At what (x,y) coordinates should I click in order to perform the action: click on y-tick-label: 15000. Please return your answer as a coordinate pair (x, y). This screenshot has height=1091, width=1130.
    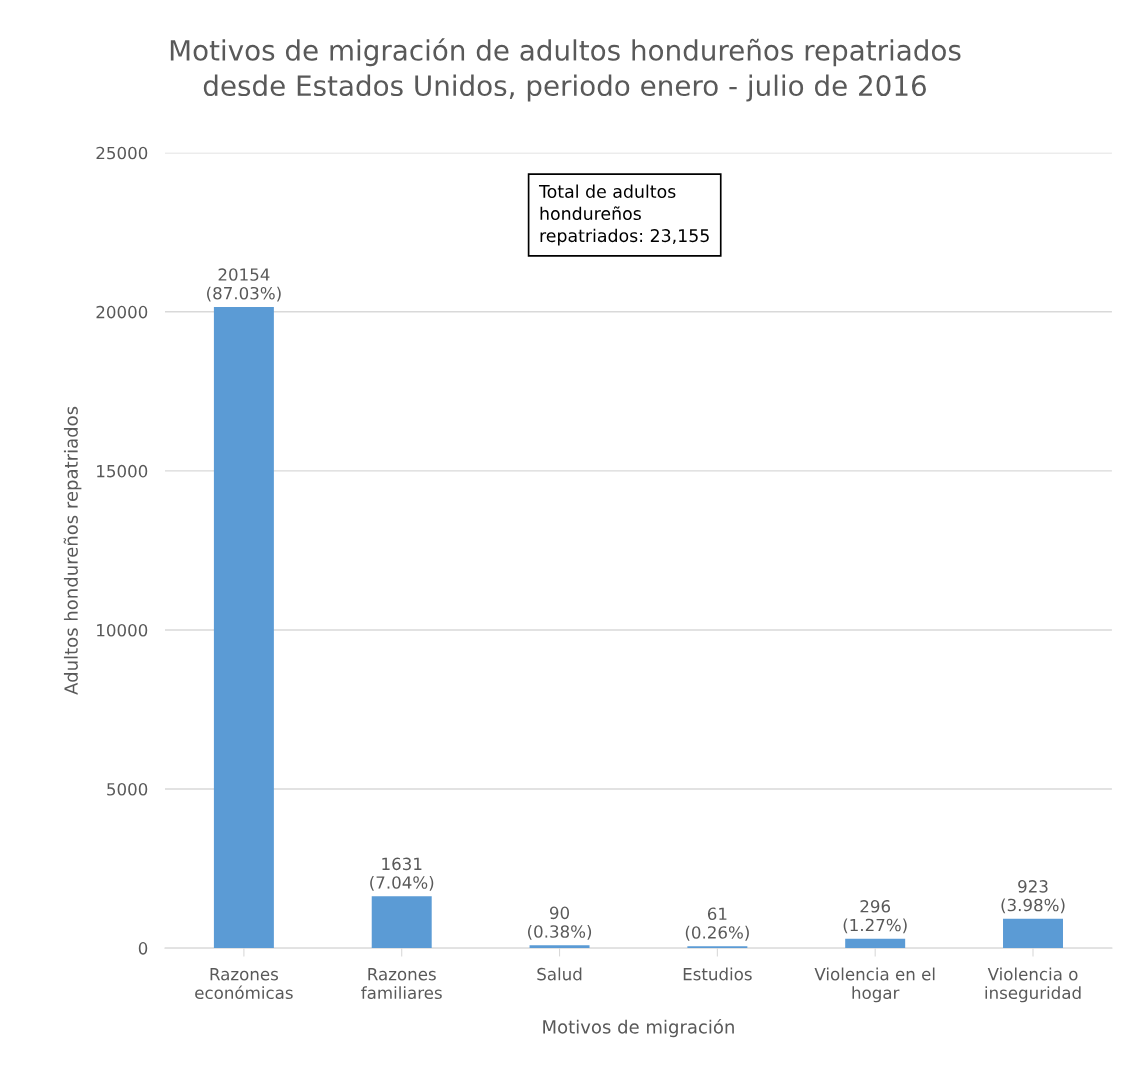
    Looking at the image, I should click on (122, 471).